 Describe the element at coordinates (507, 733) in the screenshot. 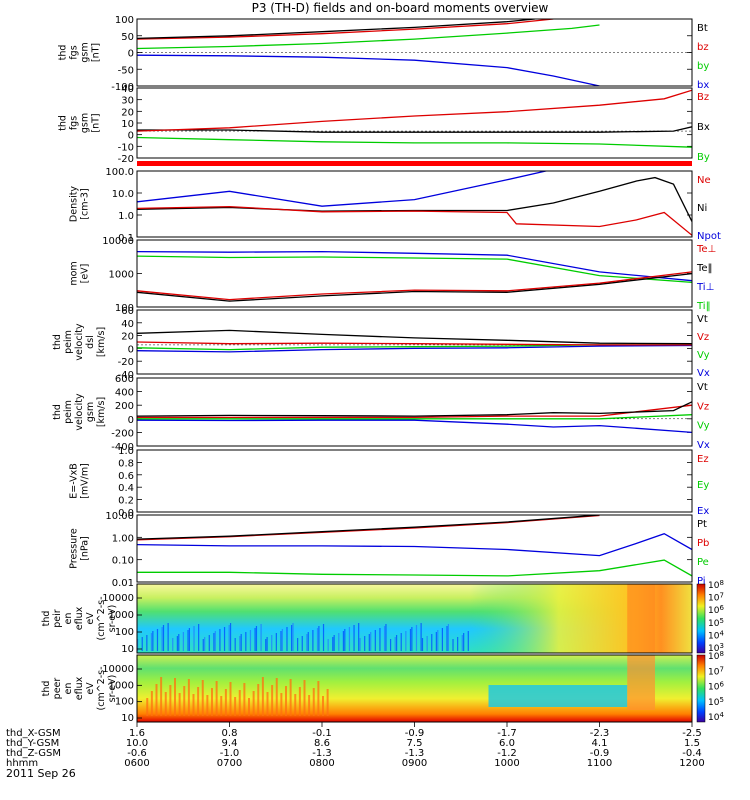

I see `x-gsm-value: -1.7` at that location.